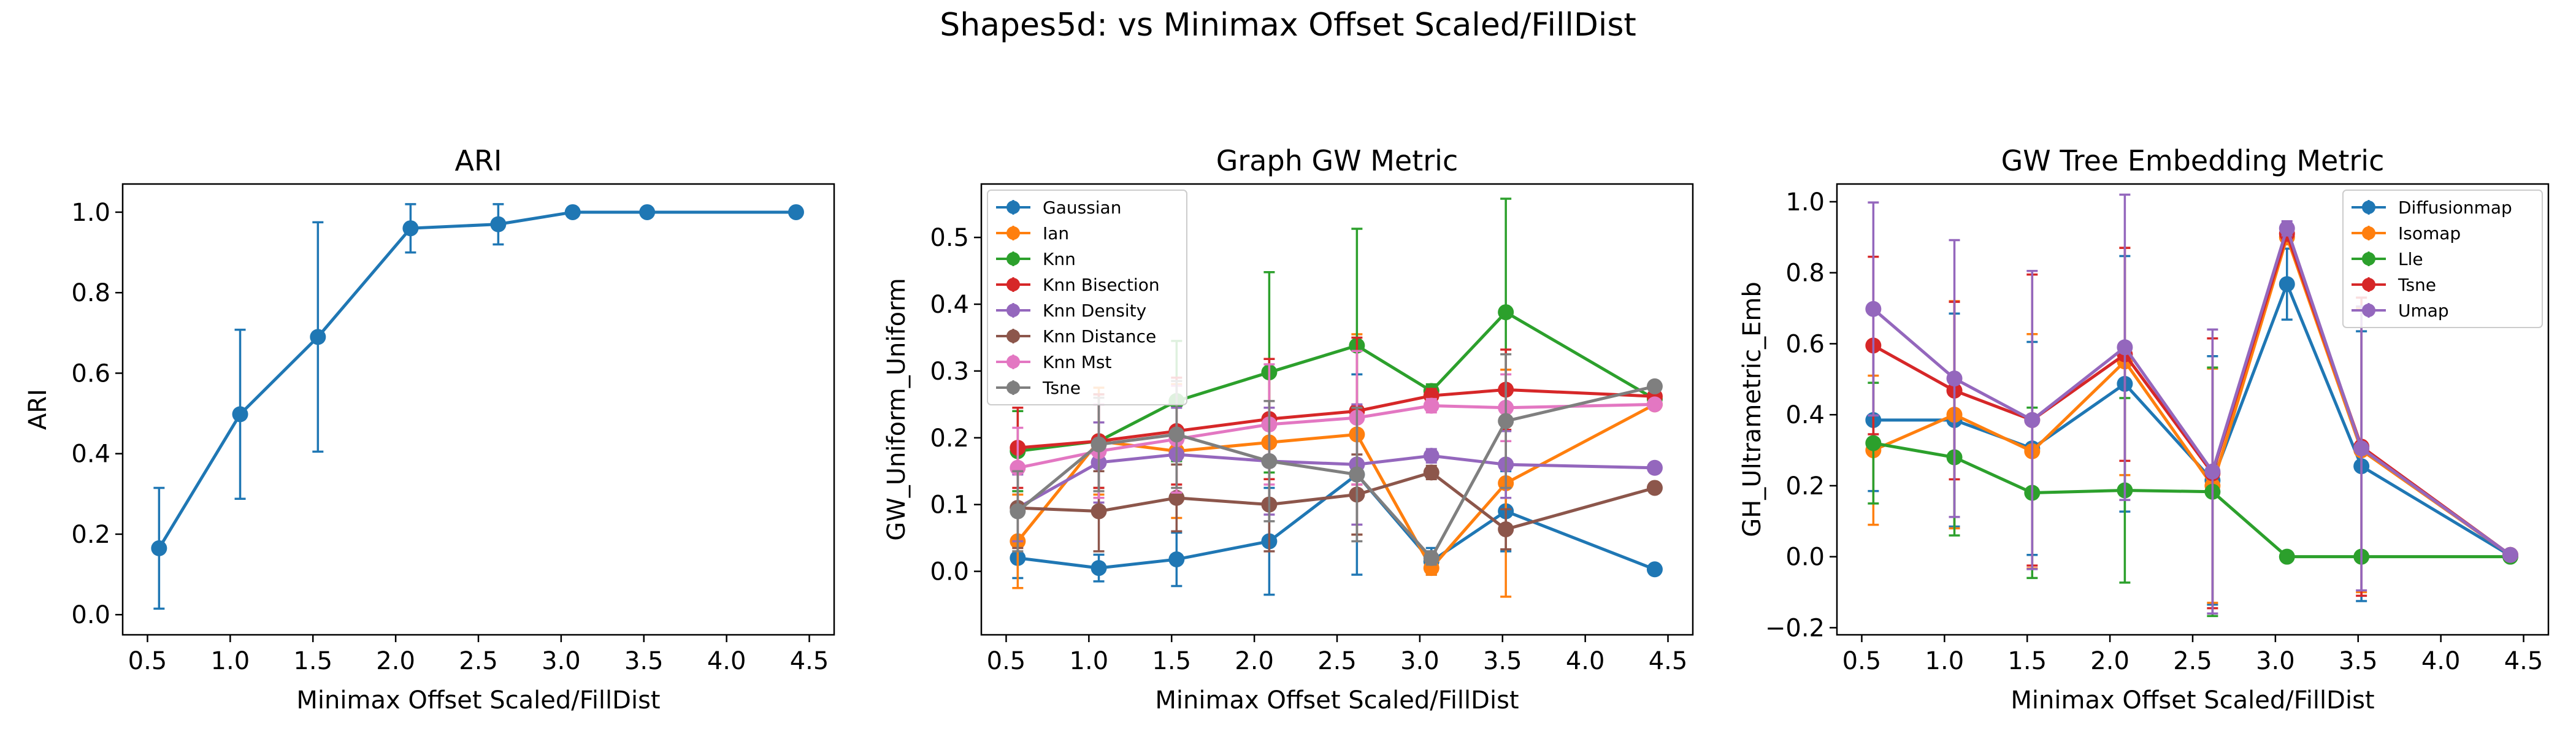 Image resolution: width=2576 pixels, height=736 pixels. Describe the element at coordinates (395, 661) in the screenshot. I see `x-tick-label: 2.0` at that location.